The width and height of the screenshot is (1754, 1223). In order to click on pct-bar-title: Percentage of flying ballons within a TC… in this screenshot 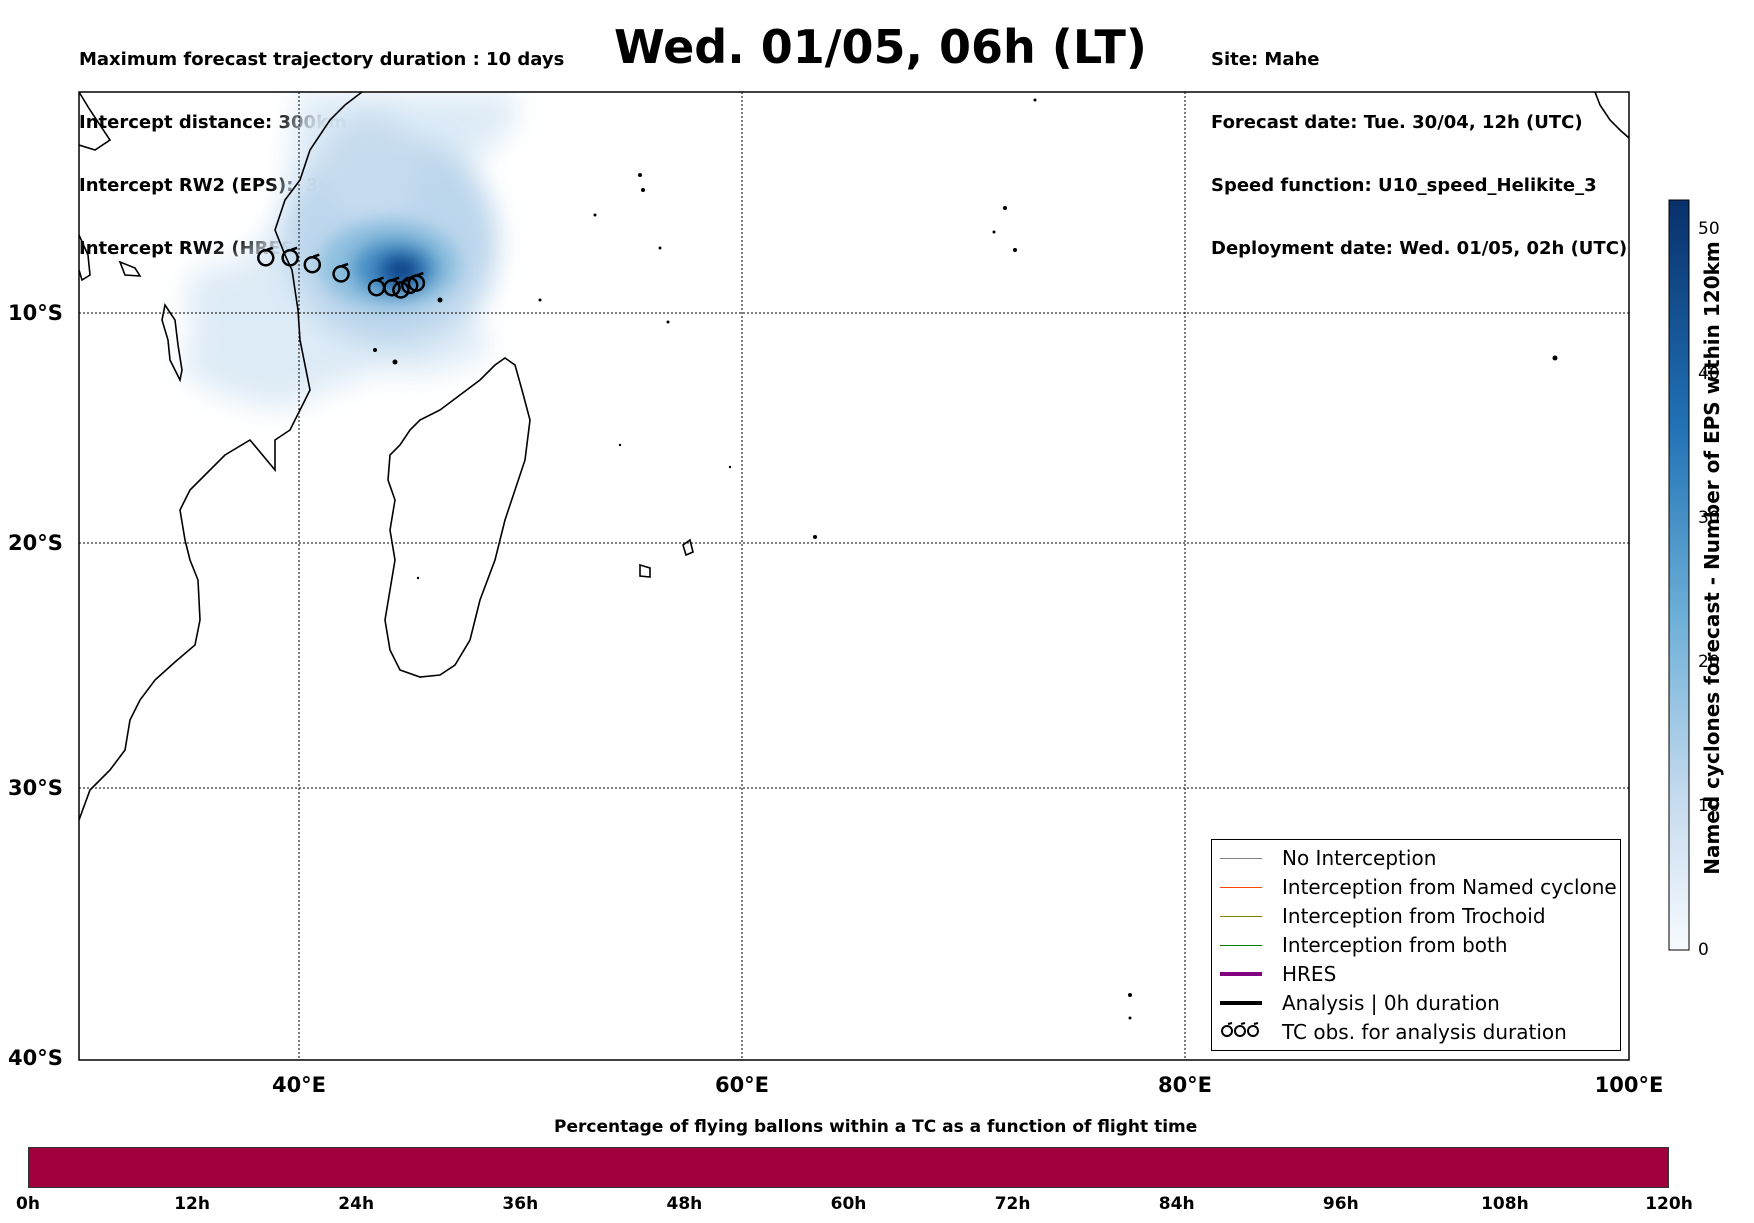, I will do `click(876, 1127)`.